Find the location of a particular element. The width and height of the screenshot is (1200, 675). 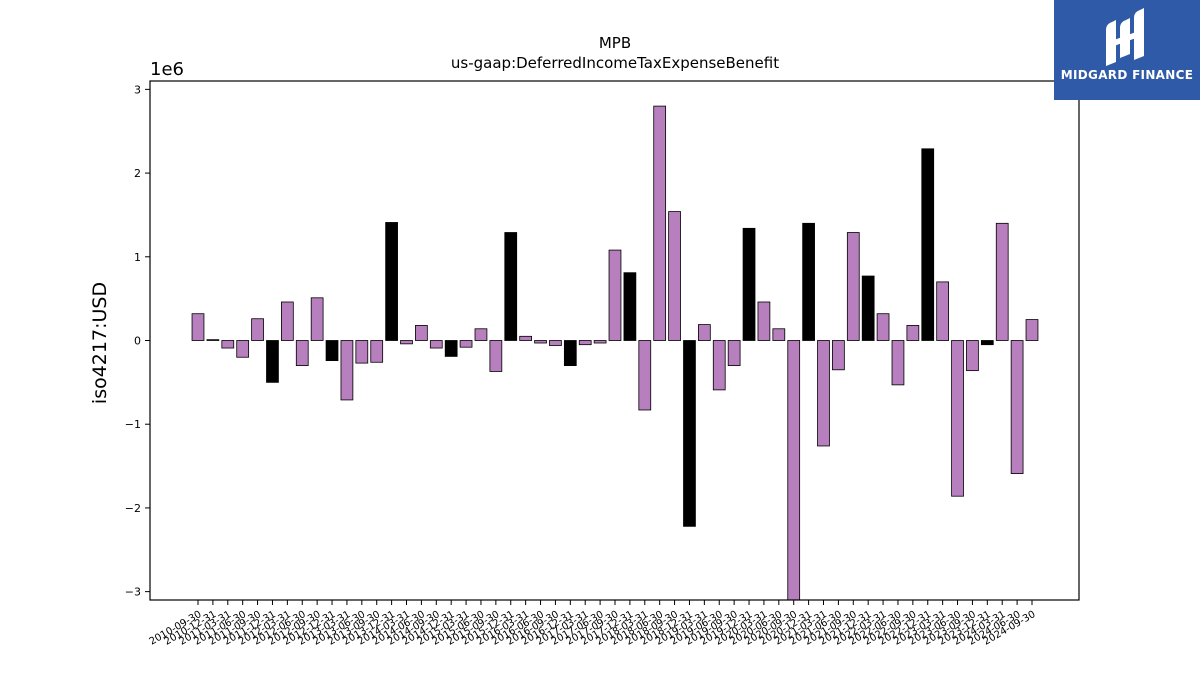

brand-logo: MIDGARD FINANCE is located at coordinates (1127, 50).